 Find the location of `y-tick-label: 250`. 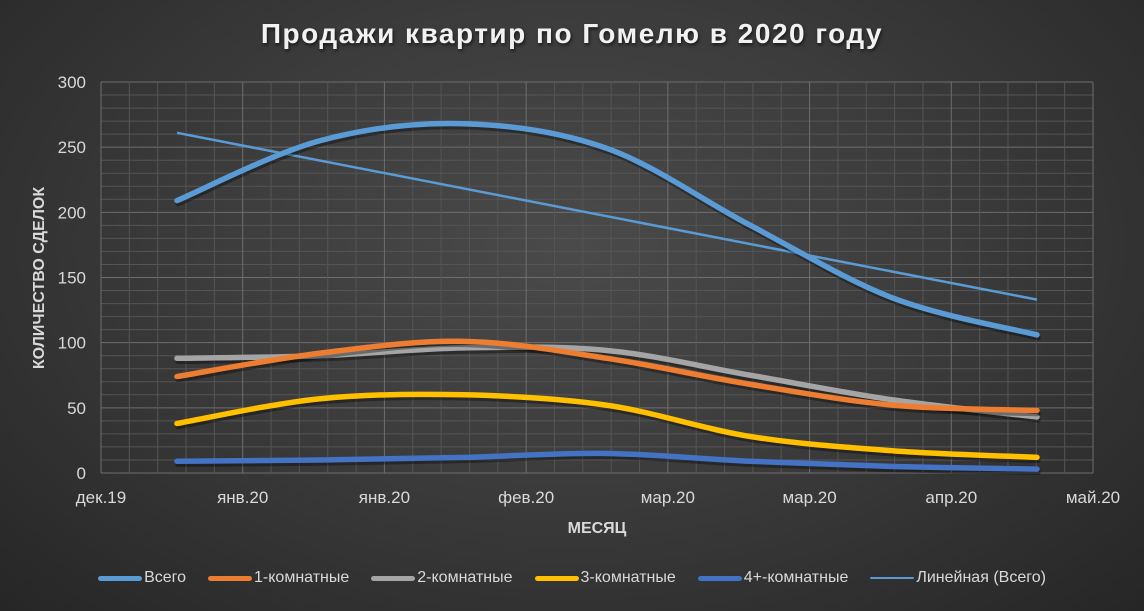

y-tick-label: 250 is located at coordinates (72, 147).